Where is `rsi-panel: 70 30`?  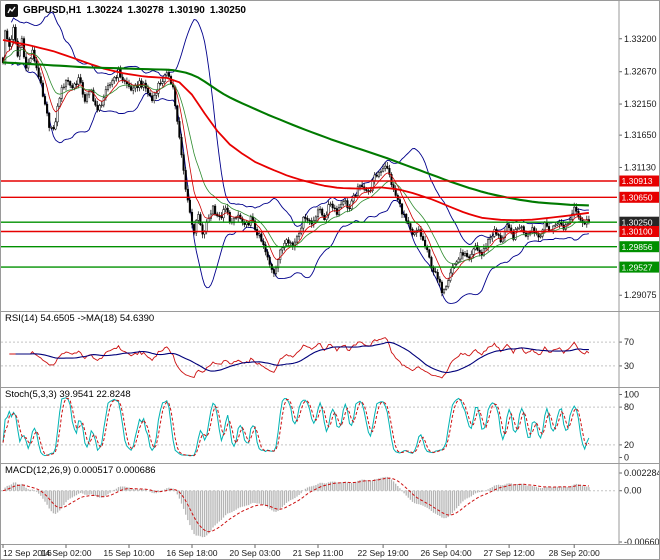 rsi-panel: 70 30 is located at coordinates (317, 358).